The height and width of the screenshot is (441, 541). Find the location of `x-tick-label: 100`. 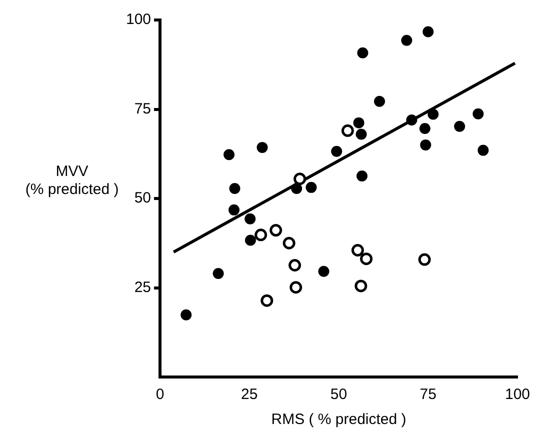

x-tick-label: 100 is located at coordinates (517, 395).